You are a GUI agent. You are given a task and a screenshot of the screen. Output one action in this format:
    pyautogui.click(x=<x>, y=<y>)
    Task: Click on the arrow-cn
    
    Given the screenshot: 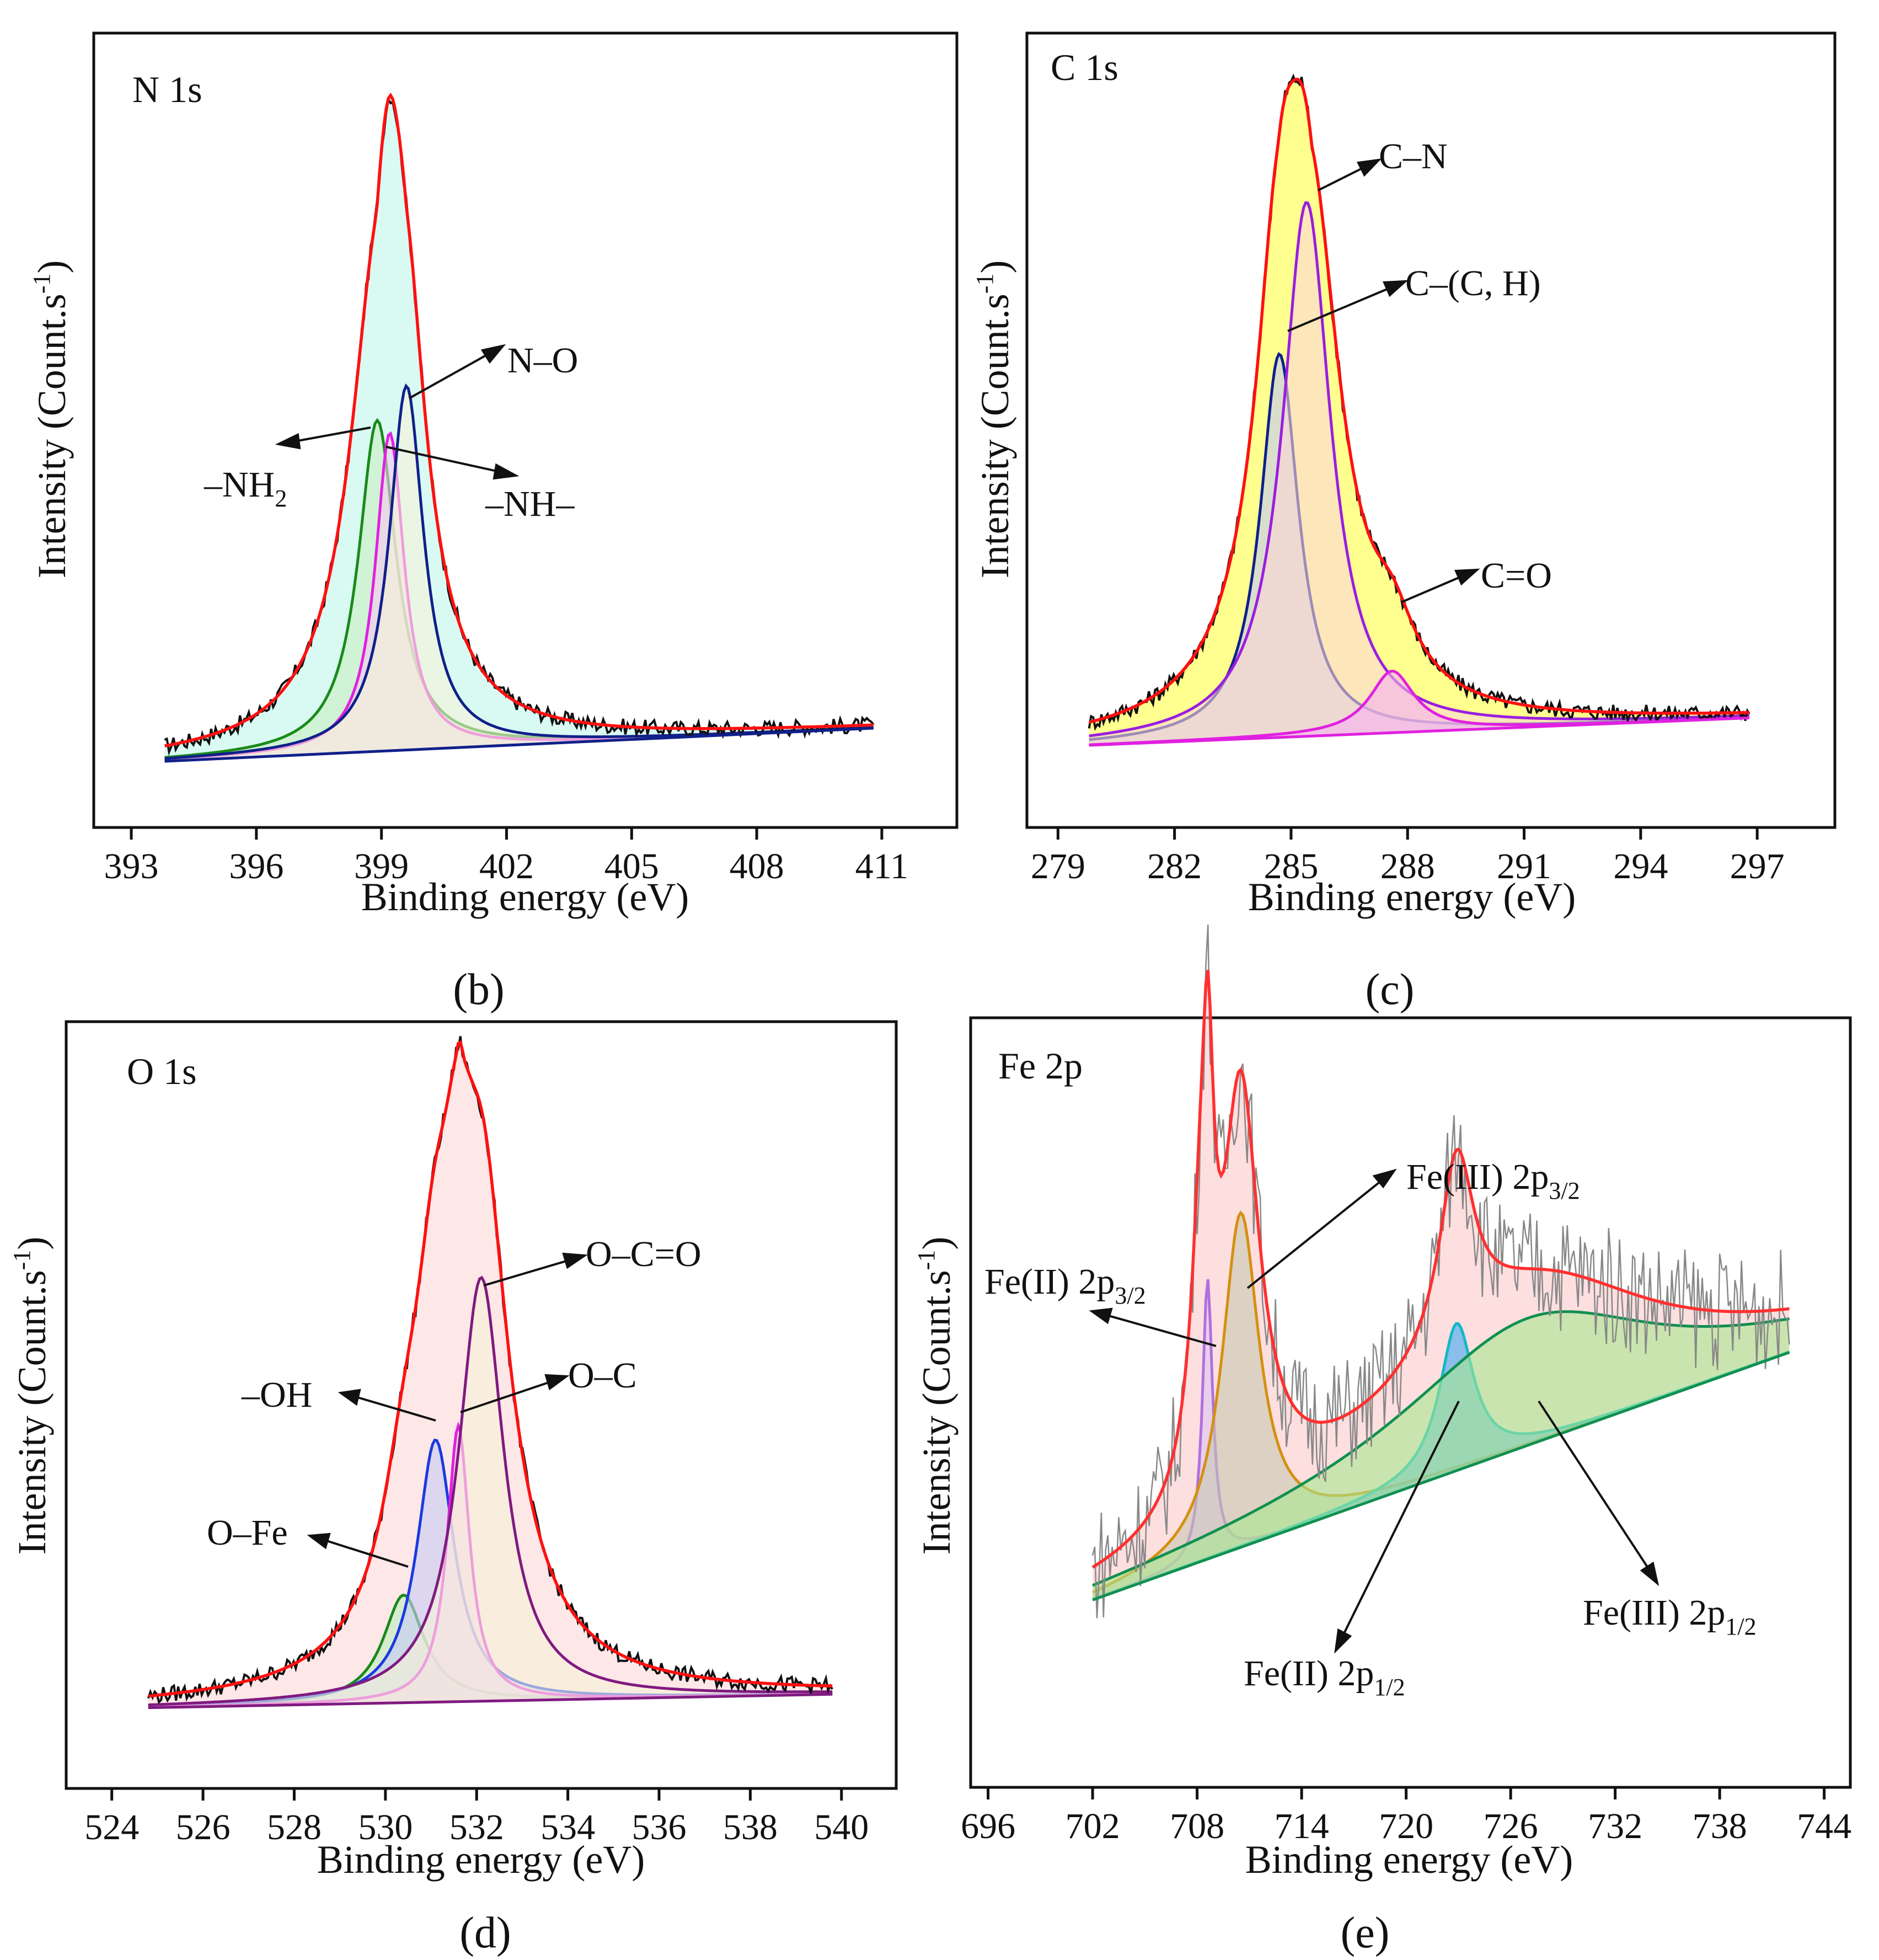 What is the action you would take?
    pyautogui.click(x=1341, y=179)
    